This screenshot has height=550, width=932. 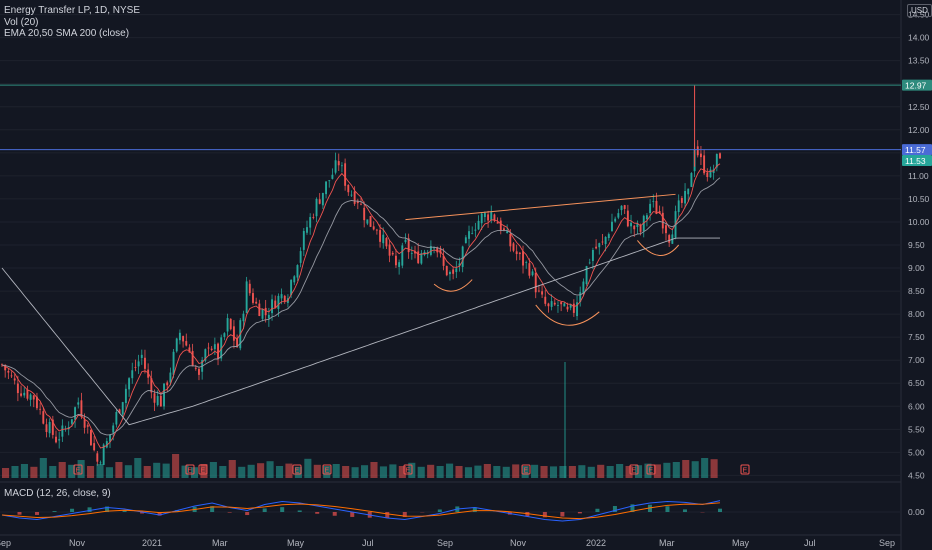 What do you see at coordinates (57, 493) in the screenshot?
I see `macd-indicator-label: MACD (12, 26, close, 9)` at bounding box center [57, 493].